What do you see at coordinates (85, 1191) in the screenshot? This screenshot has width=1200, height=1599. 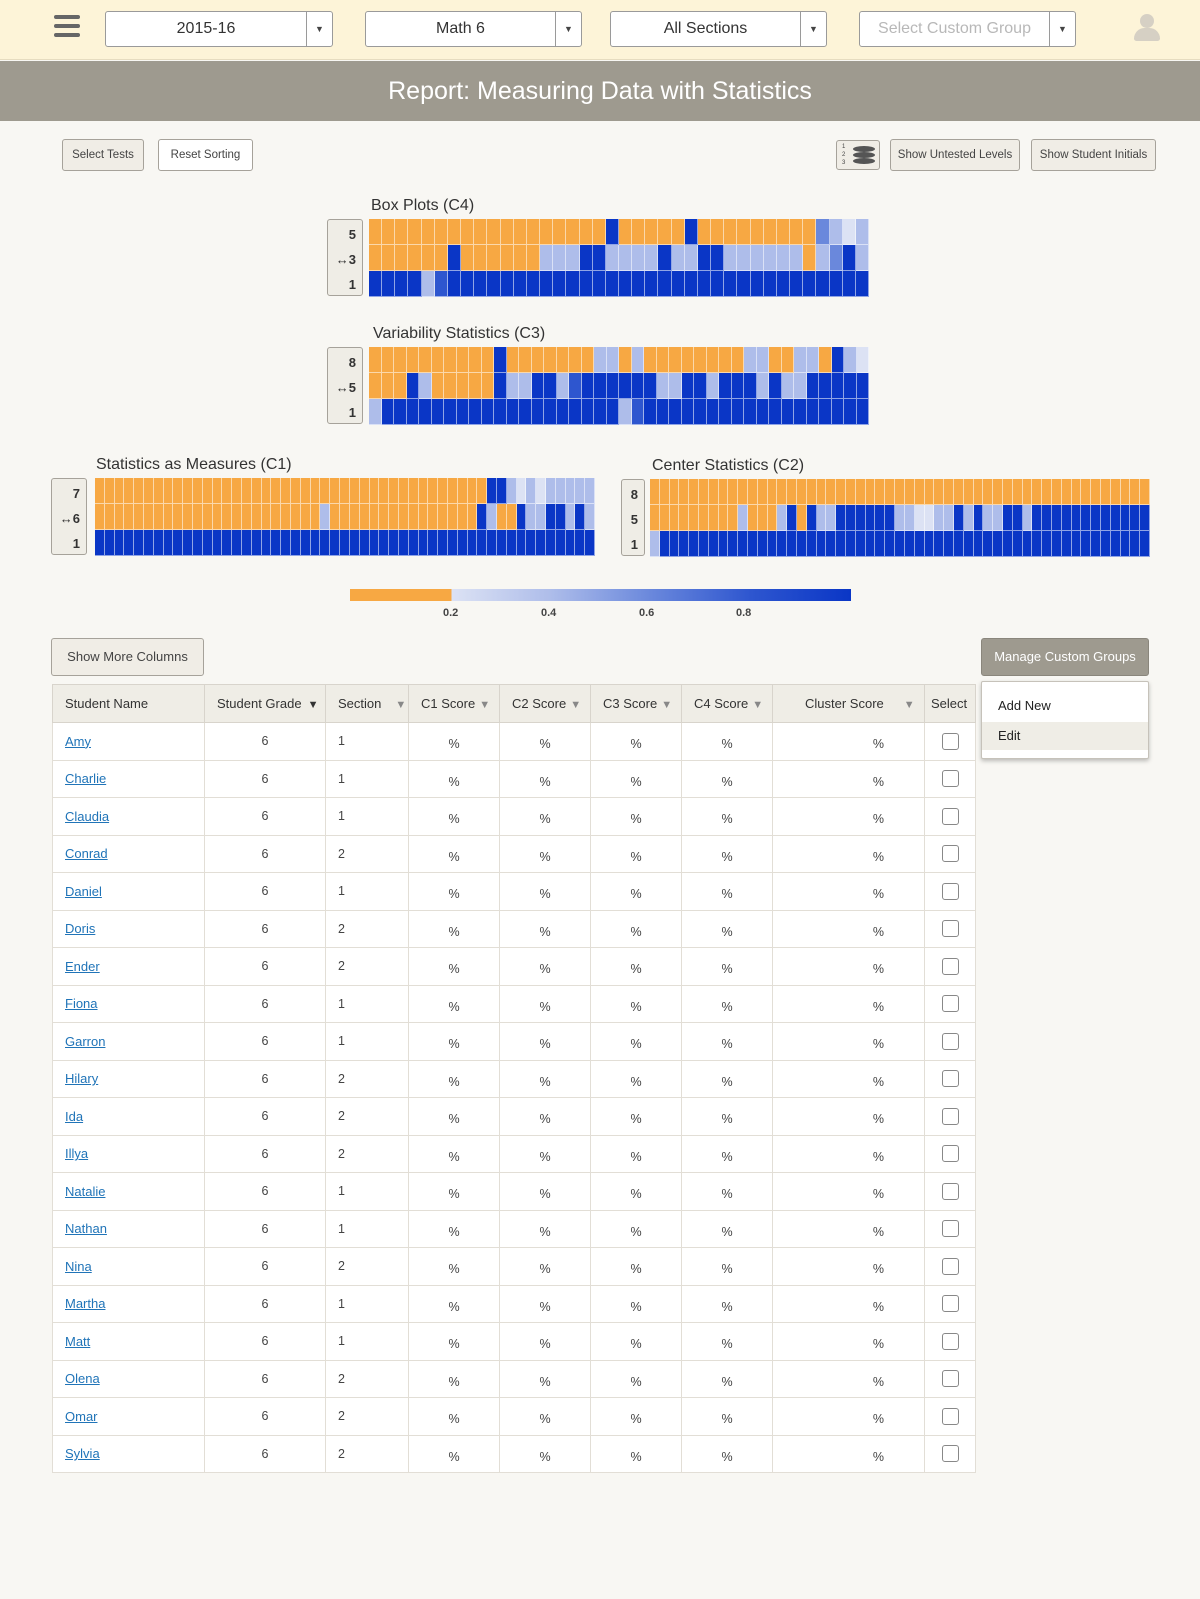 I see `student-name-link: Natalie` at bounding box center [85, 1191].